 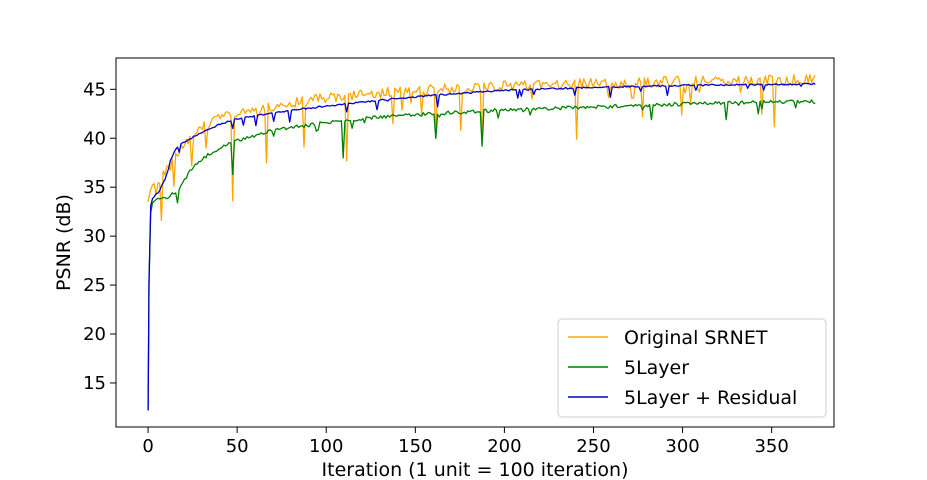 I want to click on x-tick-label: 100, so click(x=326, y=446).